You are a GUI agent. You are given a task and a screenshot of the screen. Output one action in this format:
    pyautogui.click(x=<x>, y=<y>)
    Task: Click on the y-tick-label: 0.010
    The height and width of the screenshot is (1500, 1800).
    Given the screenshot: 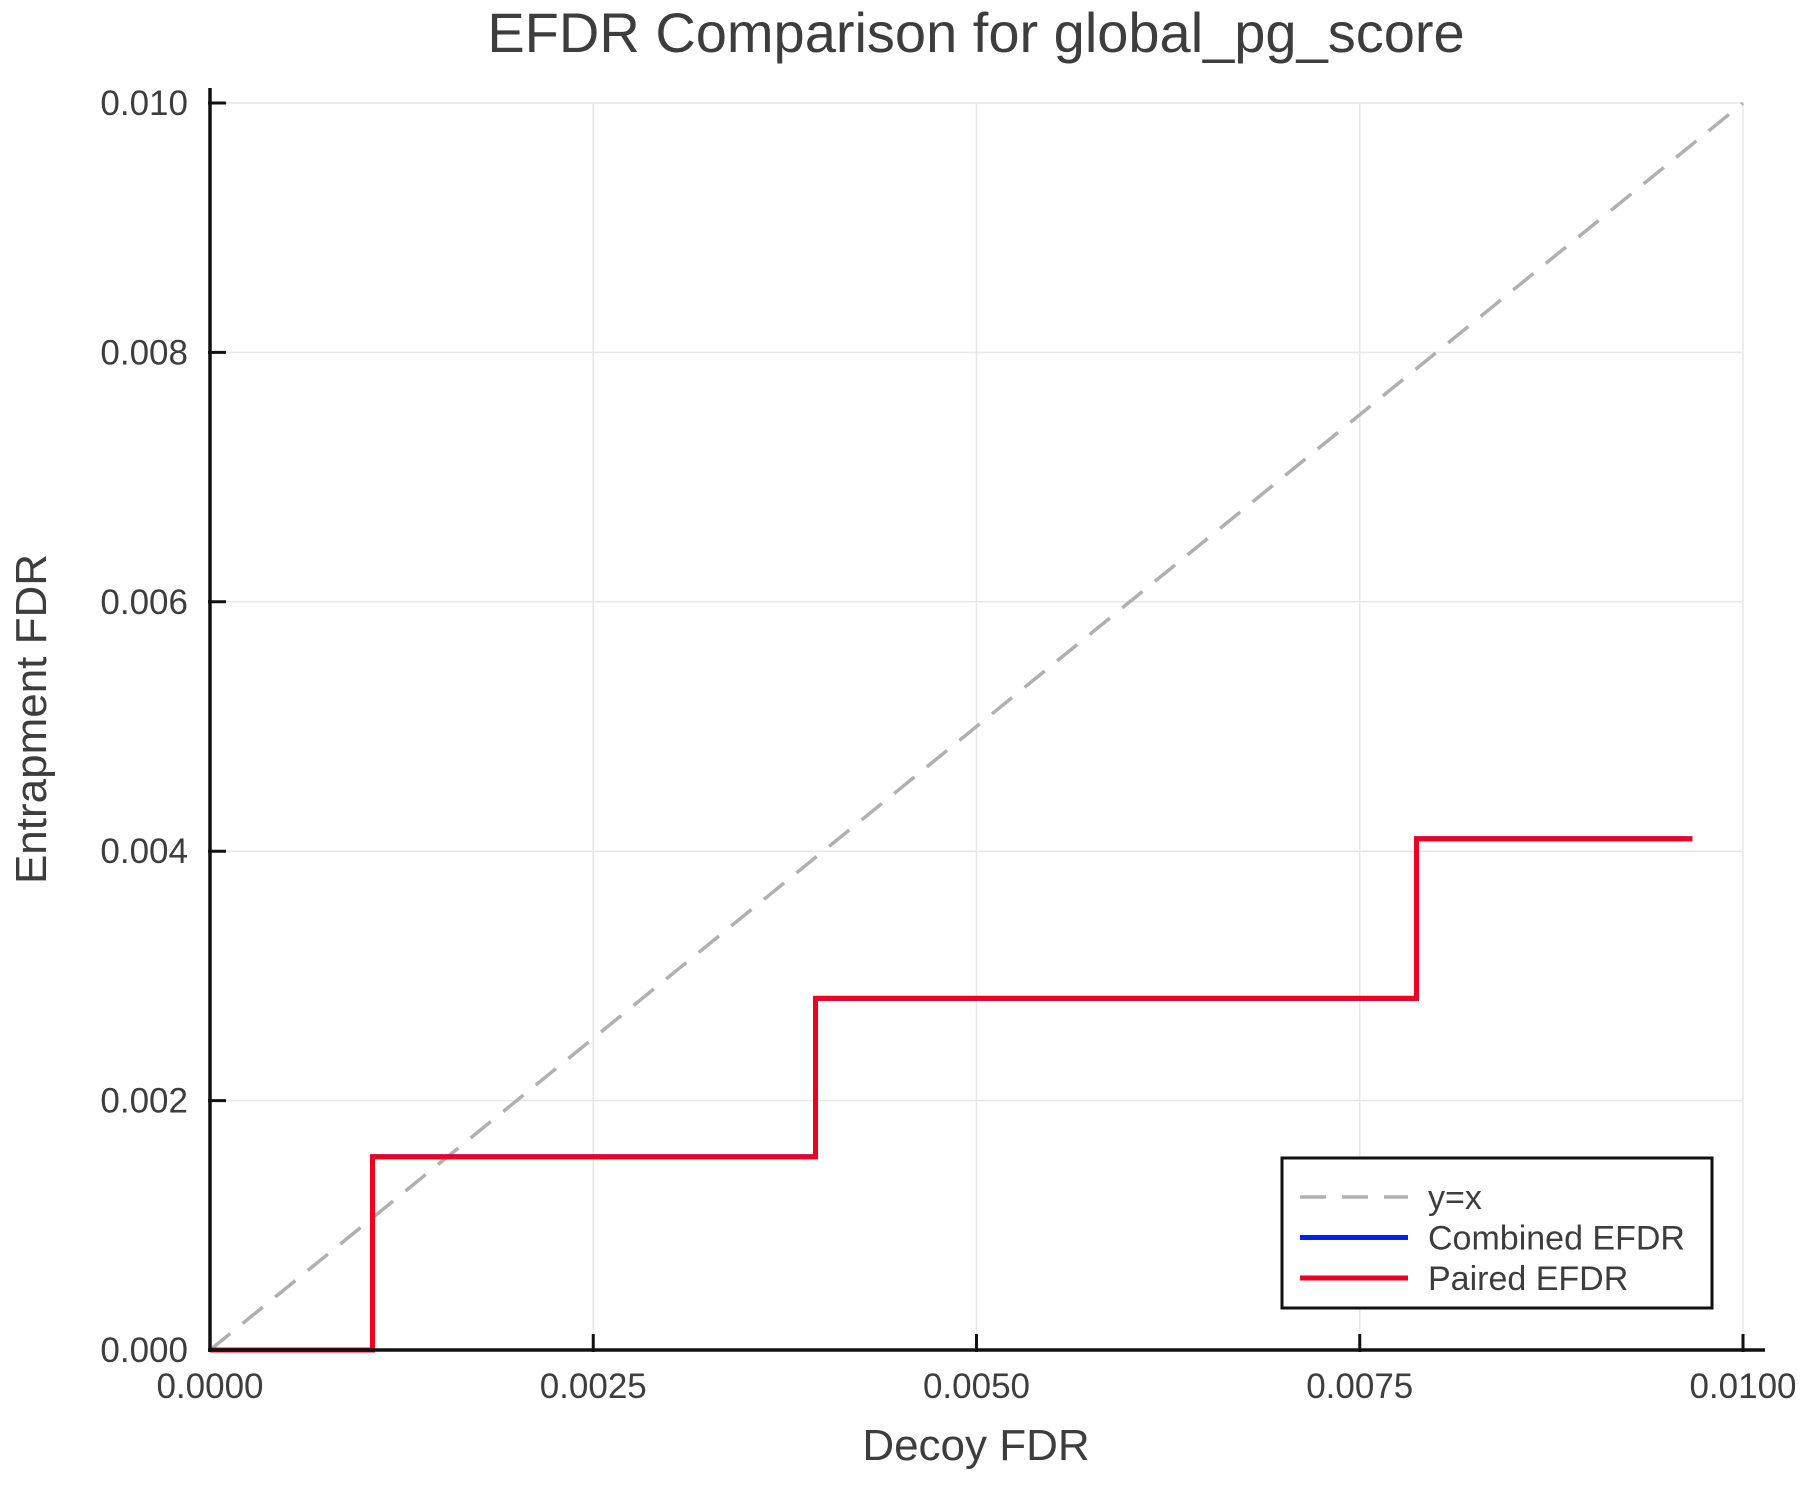 What is the action you would take?
    pyautogui.click(x=144, y=103)
    